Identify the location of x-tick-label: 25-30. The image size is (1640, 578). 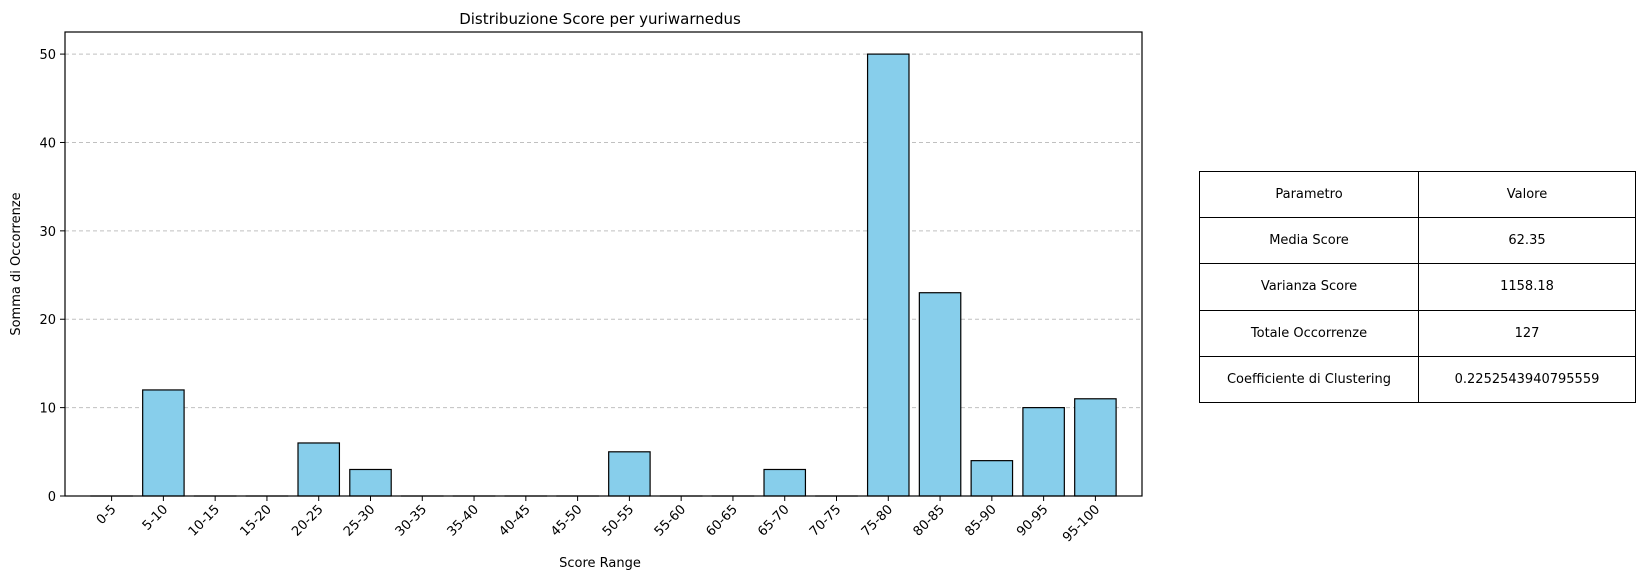
(359, 520).